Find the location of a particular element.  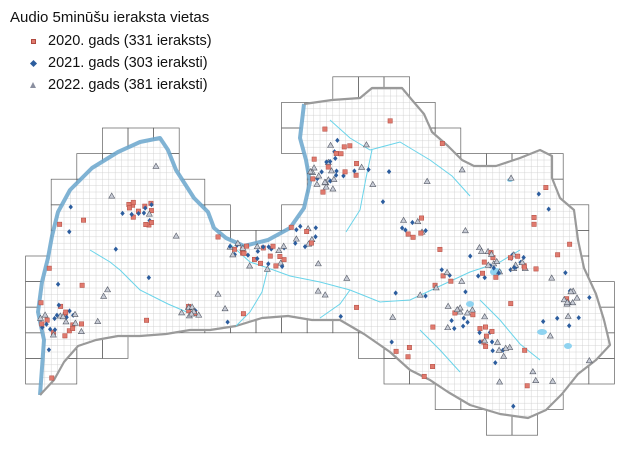

legend-item-2020: 2020. gads (331 ieraksts) is located at coordinates (111, 41).